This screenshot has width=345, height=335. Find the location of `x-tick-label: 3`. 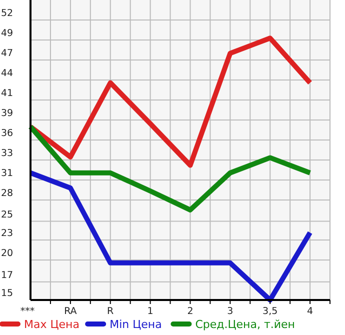

x-tick-label: 3 is located at coordinates (230, 311).